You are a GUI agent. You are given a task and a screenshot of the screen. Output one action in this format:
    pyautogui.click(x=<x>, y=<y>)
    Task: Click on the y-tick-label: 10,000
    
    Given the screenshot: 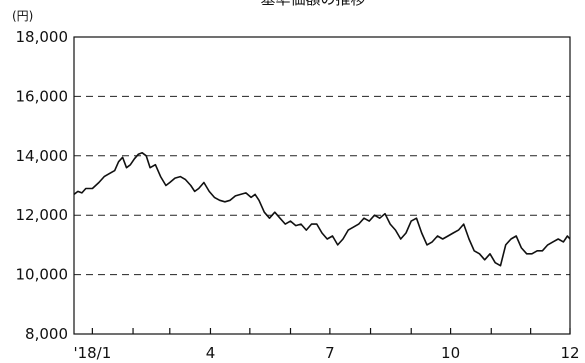 What is the action you would take?
    pyautogui.click(x=42, y=275)
    